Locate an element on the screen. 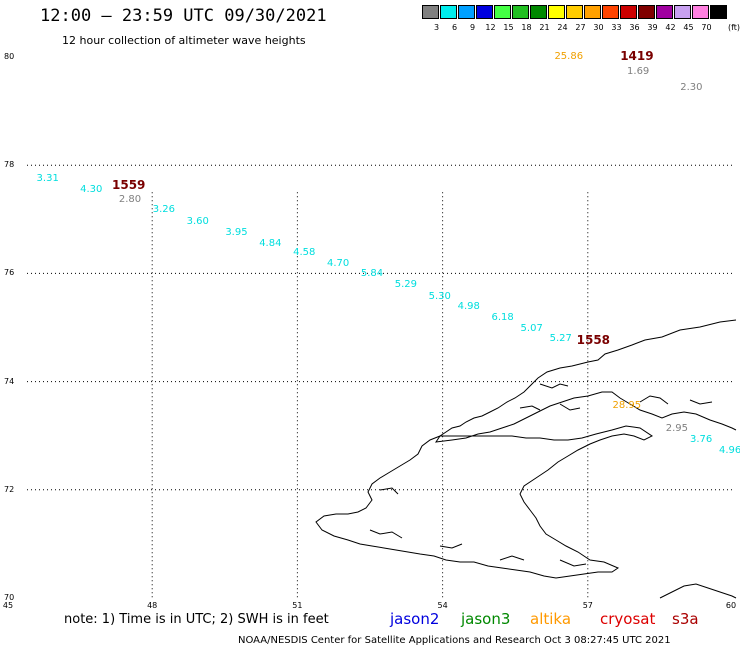 Image resolution: width=740 pixels, height=650 pixels. coastline-north-island-inlets is located at coordinates (616, 397).